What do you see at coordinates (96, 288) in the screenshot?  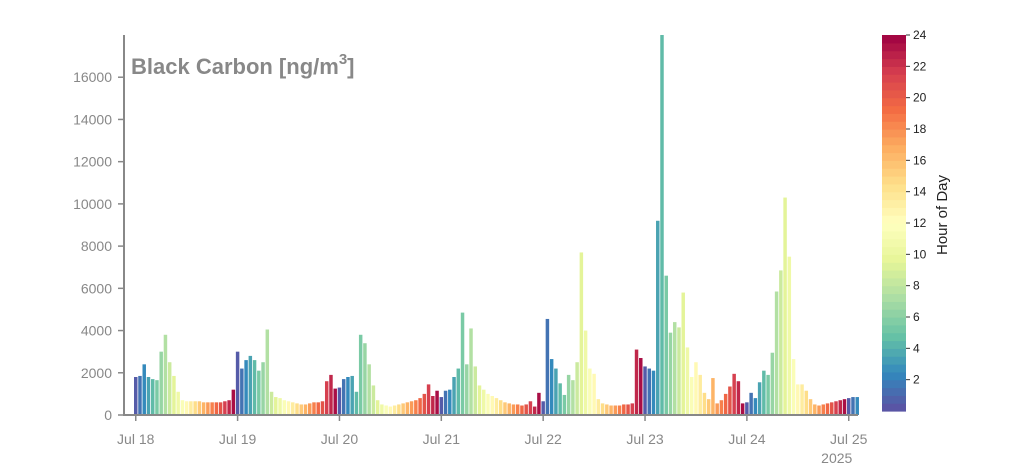 I see `y-tick-label-6000: 6000` at bounding box center [96, 288].